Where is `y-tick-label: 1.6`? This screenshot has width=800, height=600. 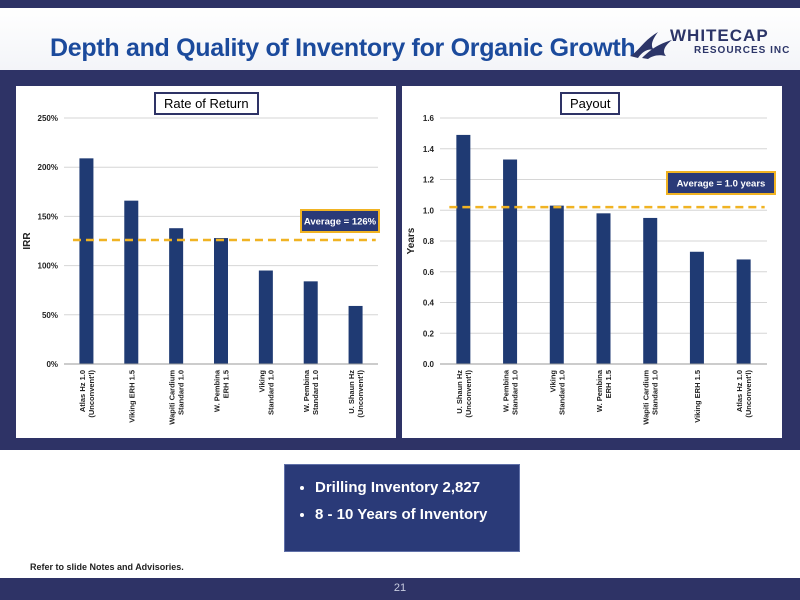 y-tick-label: 1.6 is located at coordinates (429, 118).